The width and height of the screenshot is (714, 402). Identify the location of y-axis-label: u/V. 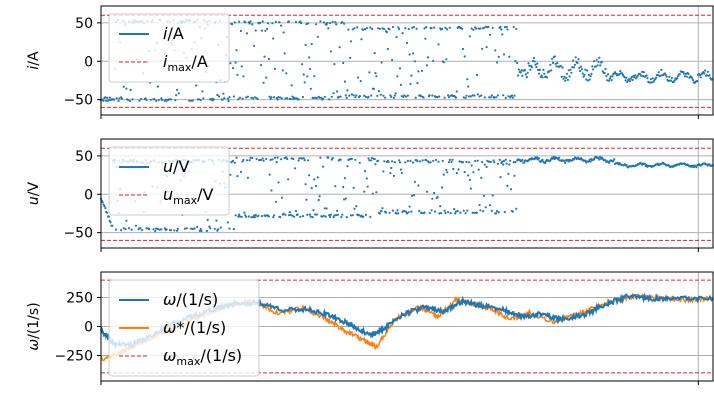
(34, 193).